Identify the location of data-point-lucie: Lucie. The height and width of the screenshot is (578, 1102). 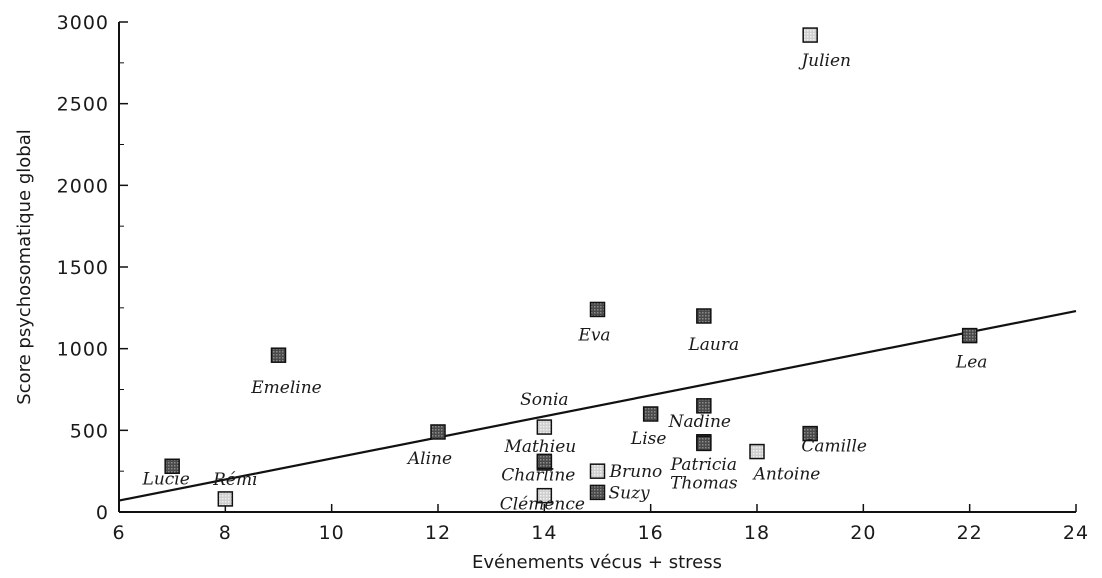
(166, 473).